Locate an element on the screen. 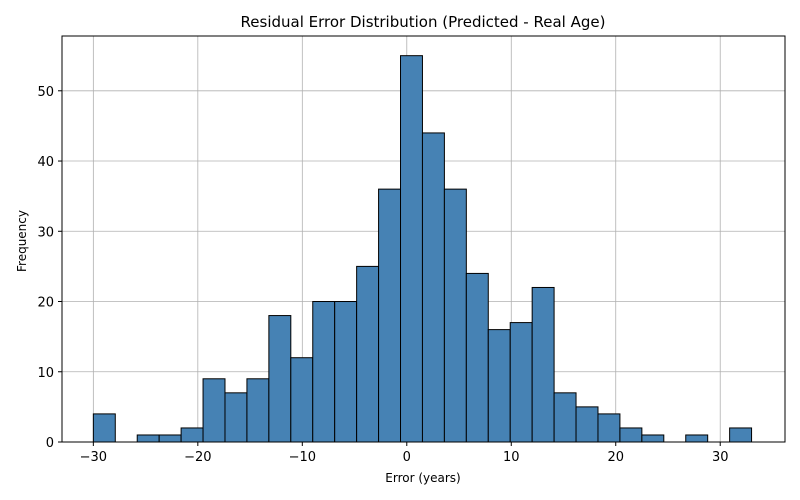 The width and height of the screenshot is (800, 500). x-tick-label: −30 is located at coordinates (93, 457).